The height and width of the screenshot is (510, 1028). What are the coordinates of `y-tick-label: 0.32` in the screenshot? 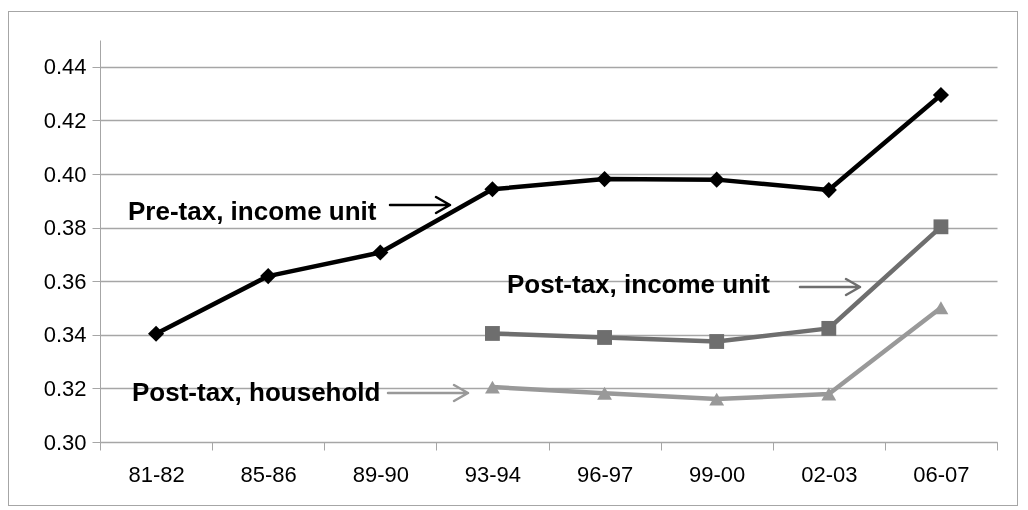 It's located at (65, 388).